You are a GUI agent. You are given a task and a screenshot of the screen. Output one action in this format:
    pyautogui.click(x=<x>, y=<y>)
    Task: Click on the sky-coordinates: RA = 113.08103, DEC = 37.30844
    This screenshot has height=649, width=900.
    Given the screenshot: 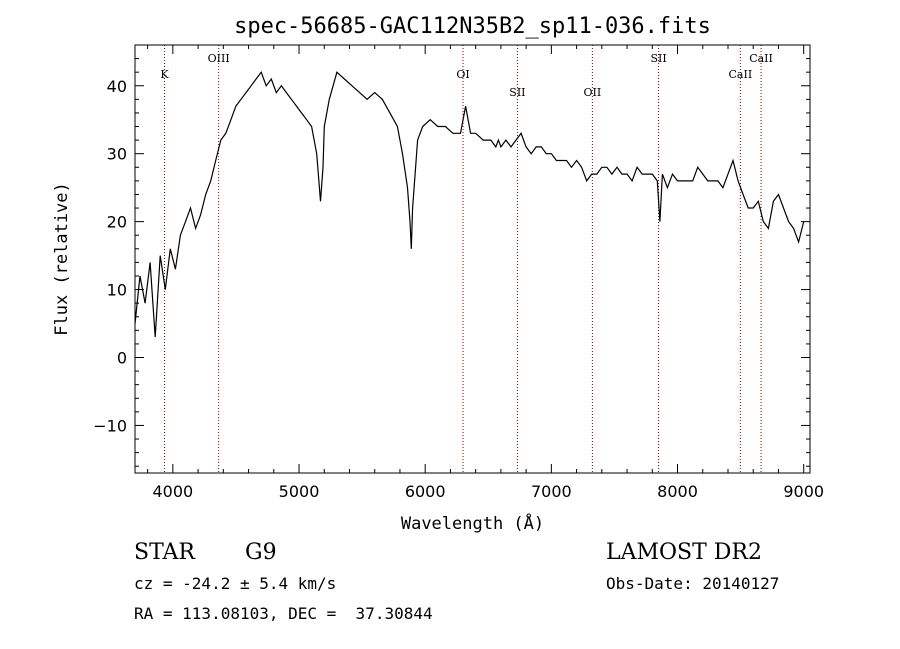 What is the action you would take?
    pyautogui.click(x=283, y=613)
    